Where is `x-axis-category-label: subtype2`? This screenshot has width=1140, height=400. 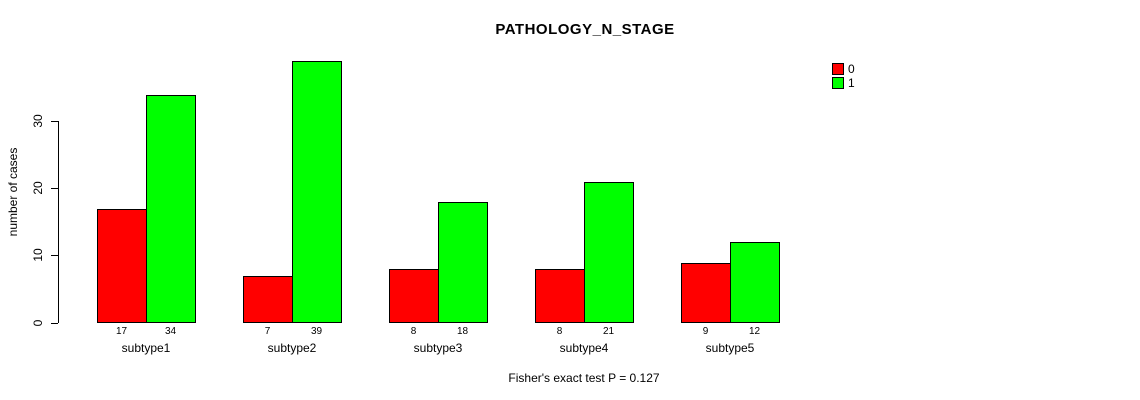
x-axis-category-label: subtype2 is located at coordinates (292, 348).